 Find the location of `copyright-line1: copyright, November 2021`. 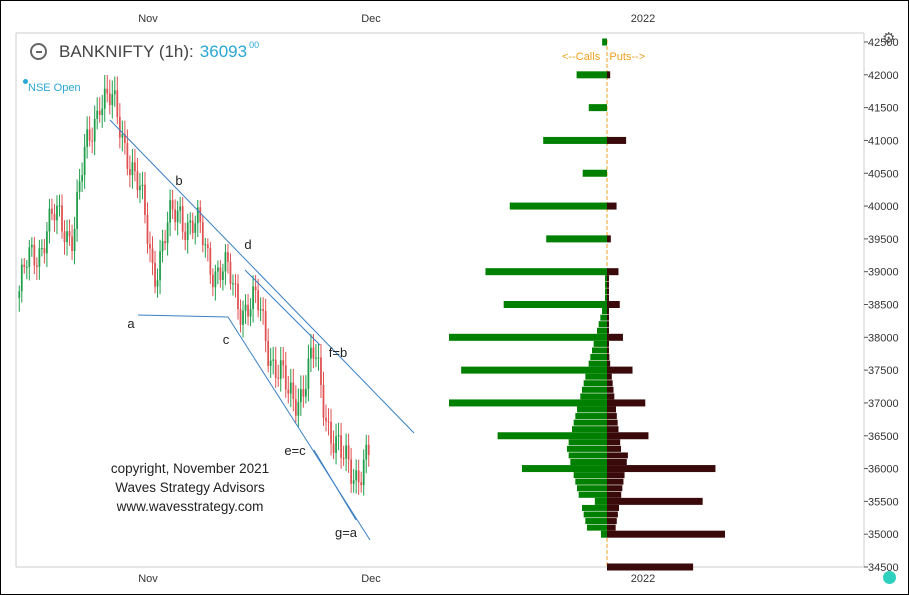

copyright-line1: copyright, November 2021 is located at coordinates (190, 468).